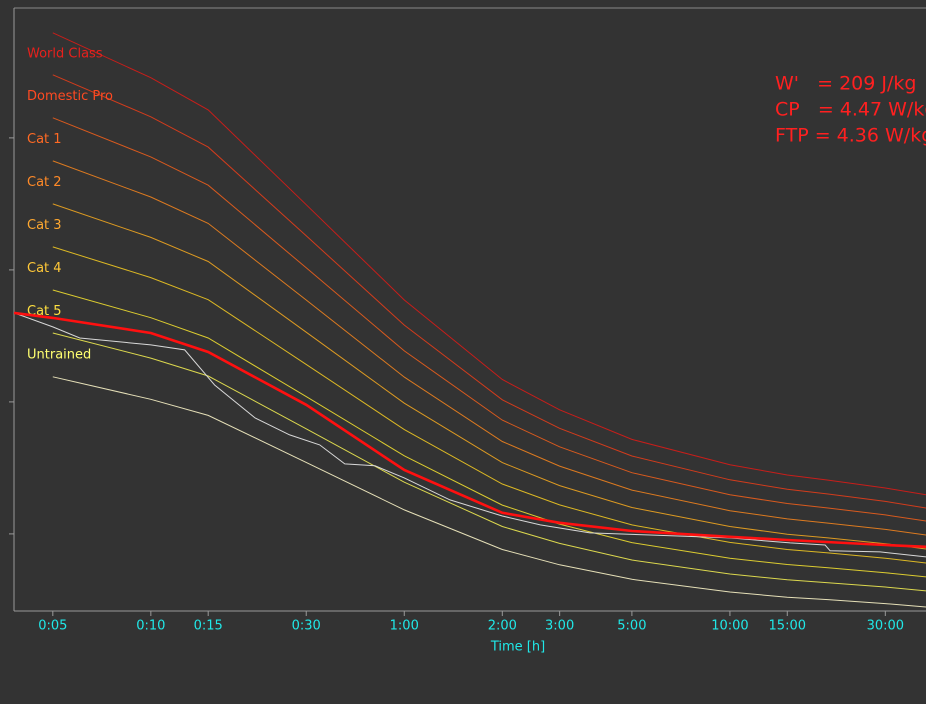 This screenshot has height=704, width=926. I want to click on x-tick-label: 3:00, so click(559, 626).